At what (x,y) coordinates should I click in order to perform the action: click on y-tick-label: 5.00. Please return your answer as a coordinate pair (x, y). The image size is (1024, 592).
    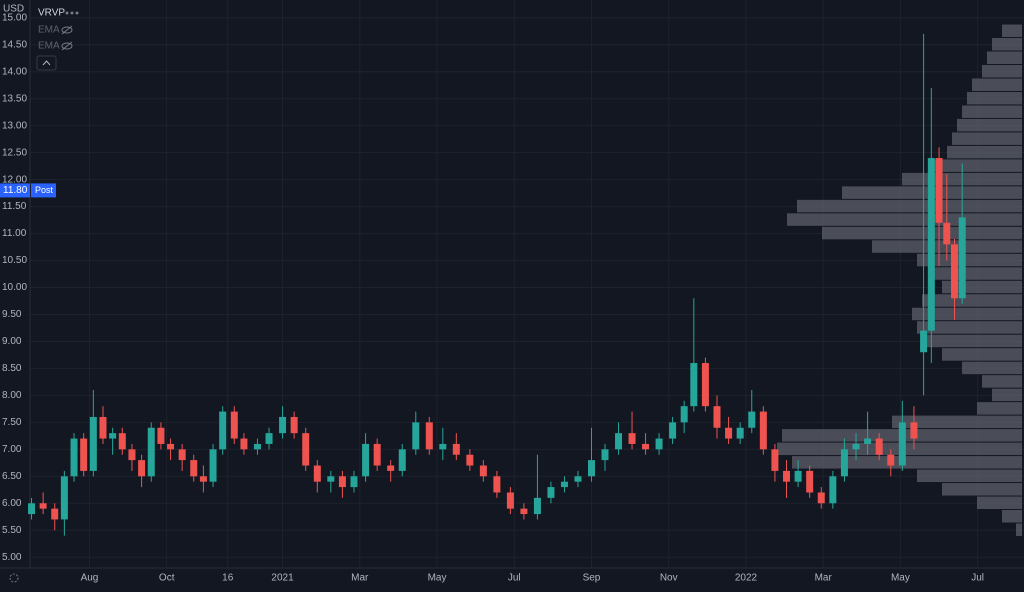
    Looking at the image, I should click on (12, 557).